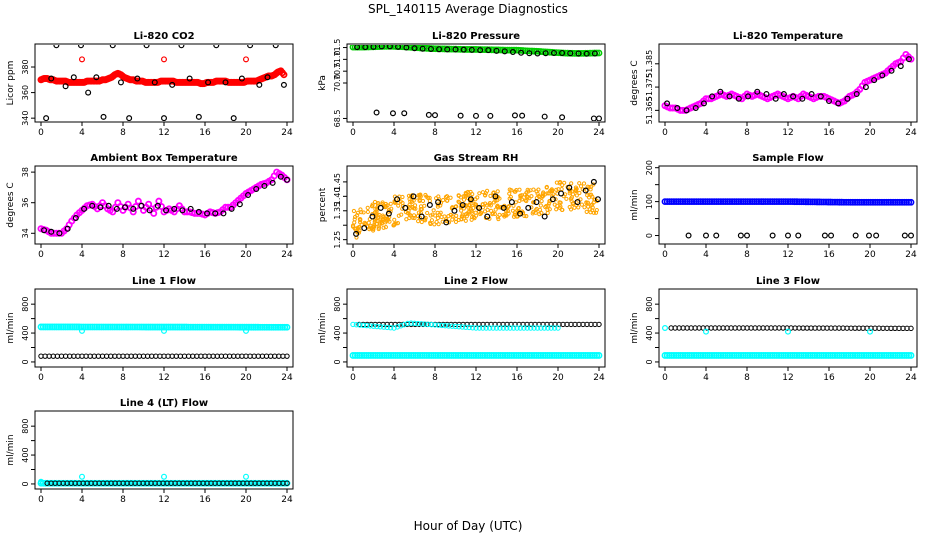  I want to click on y-tick-label: 380, so click(25, 66).